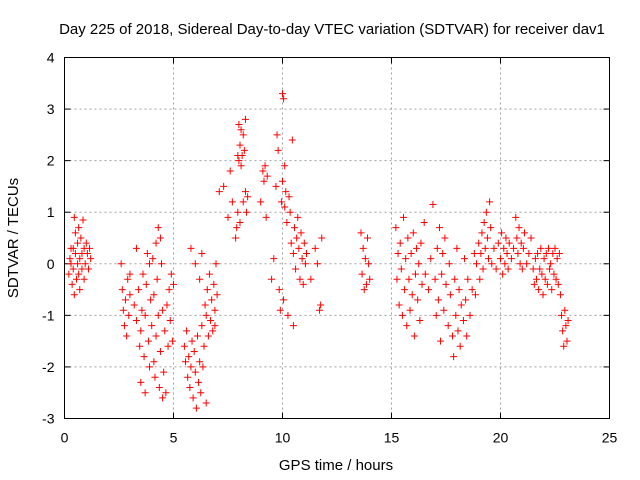 This screenshot has height=480, width=640. What do you see at coordinates (51, 58) in the screenshot?
I see `y-tick-label: 4` at bounding box center [51, 58].